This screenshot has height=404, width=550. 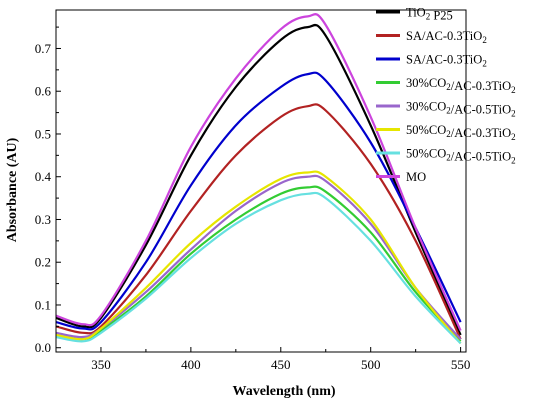 I want to click on legend-item: 30%CO2/AC-0.3TiO2, so click(x=446, y=85).